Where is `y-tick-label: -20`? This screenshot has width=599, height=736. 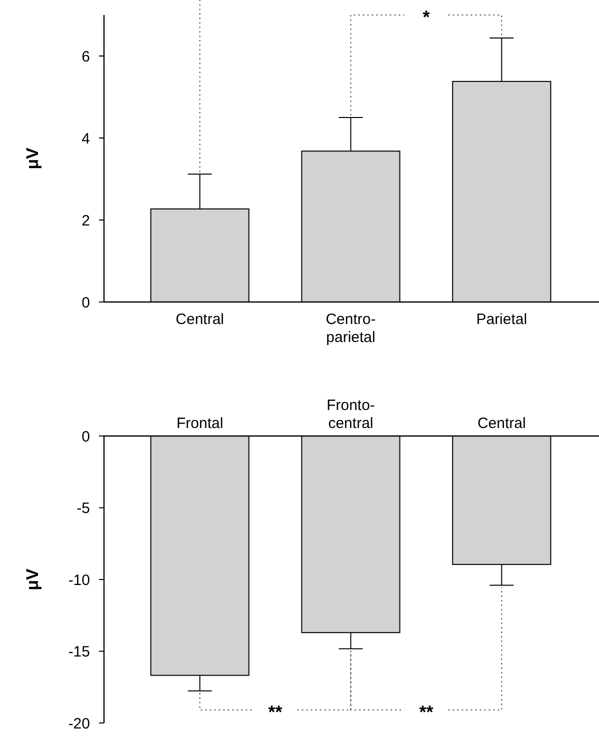 y-tick-label: -20 is located at coordinates (79, 723).